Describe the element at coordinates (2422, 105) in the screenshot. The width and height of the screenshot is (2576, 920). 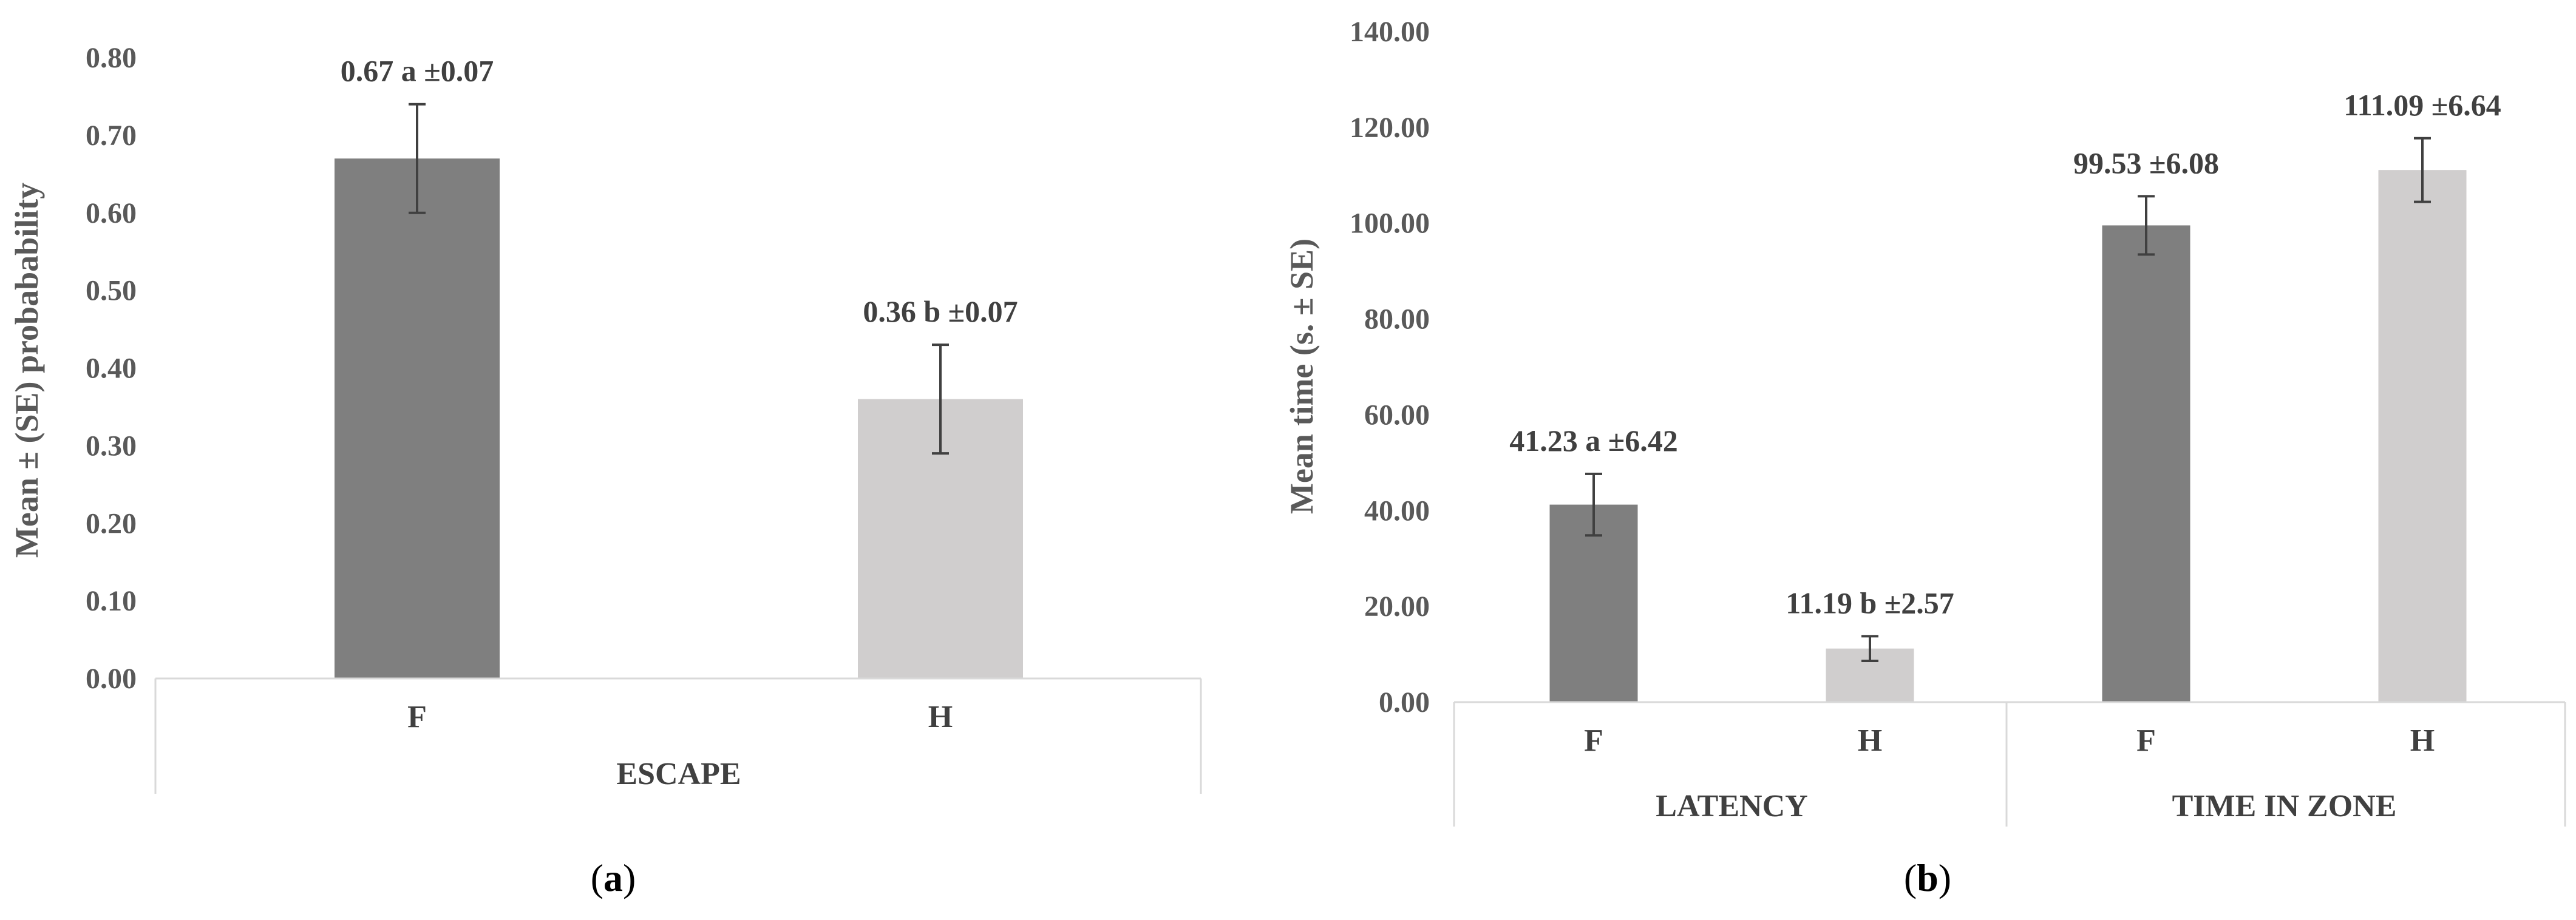
I see `chart-b-data-label: 111.09 ±6.64` at that location.